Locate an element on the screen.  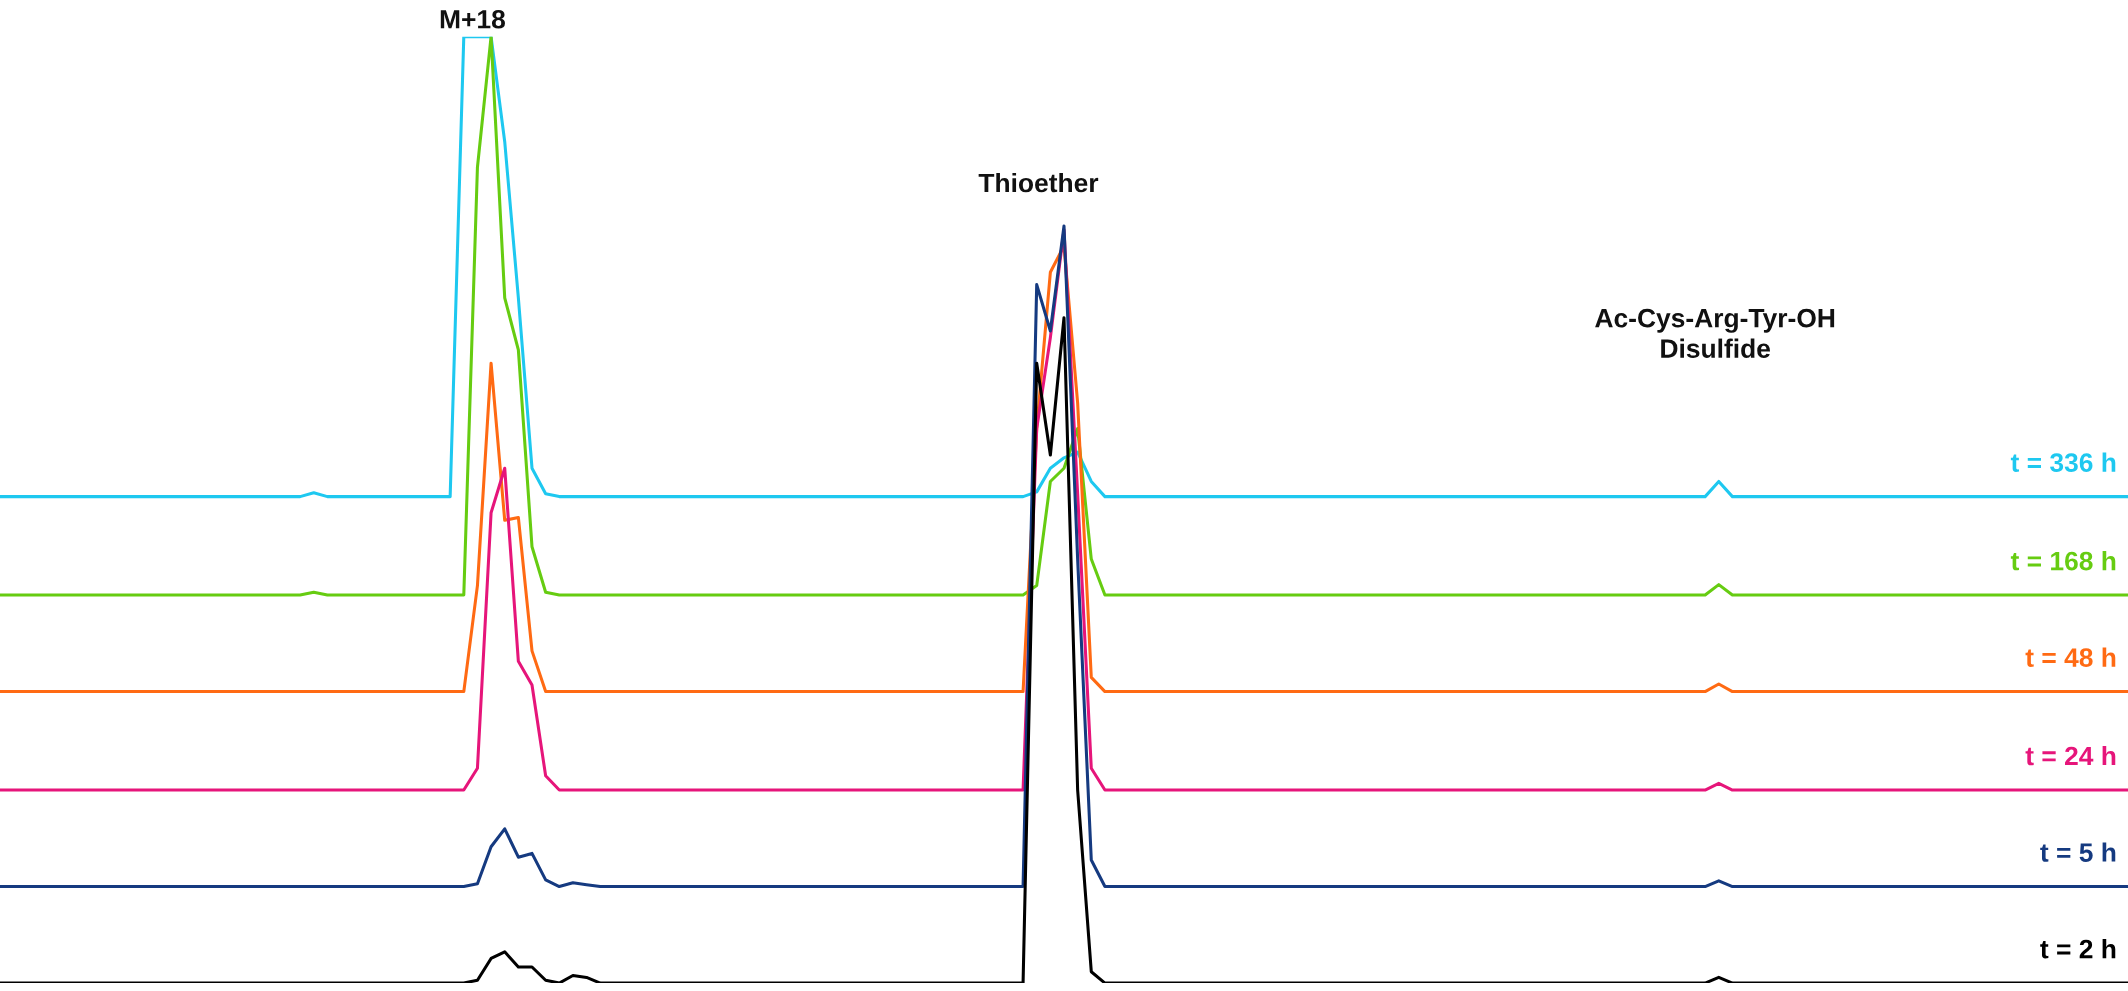
text: M+18 is located at coordinates (472, 19).